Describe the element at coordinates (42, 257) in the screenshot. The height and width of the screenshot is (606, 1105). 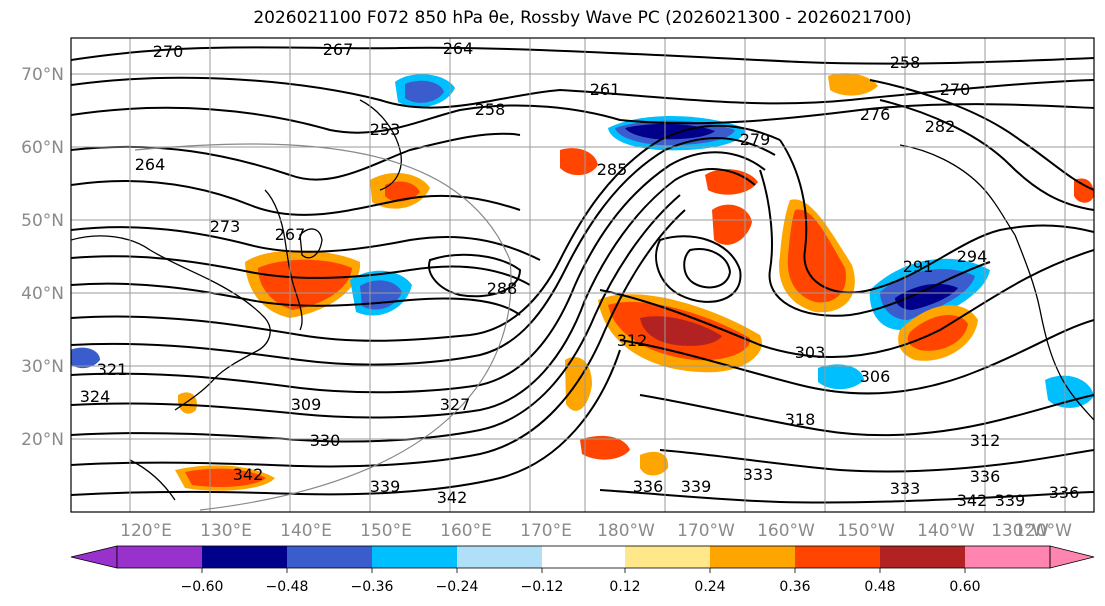
I see `latitude-labels: 70°N 60°N 50°N 40°N 30°N 20°N` at that location.